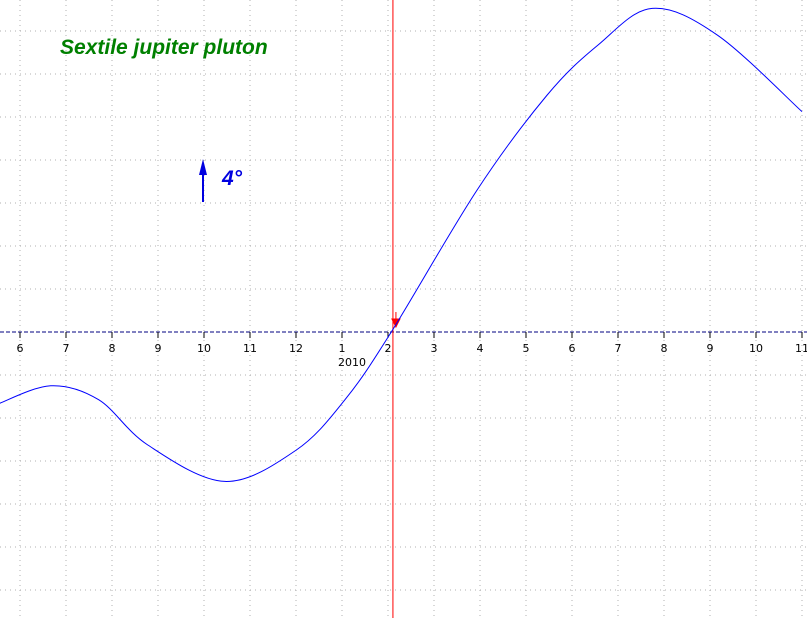 The height and width of the screenshot is (618, 807). Describe the element at coordinates (164, 47) in the screenshot. I see `chart-title: Sextile jupiter pluton` at that location.